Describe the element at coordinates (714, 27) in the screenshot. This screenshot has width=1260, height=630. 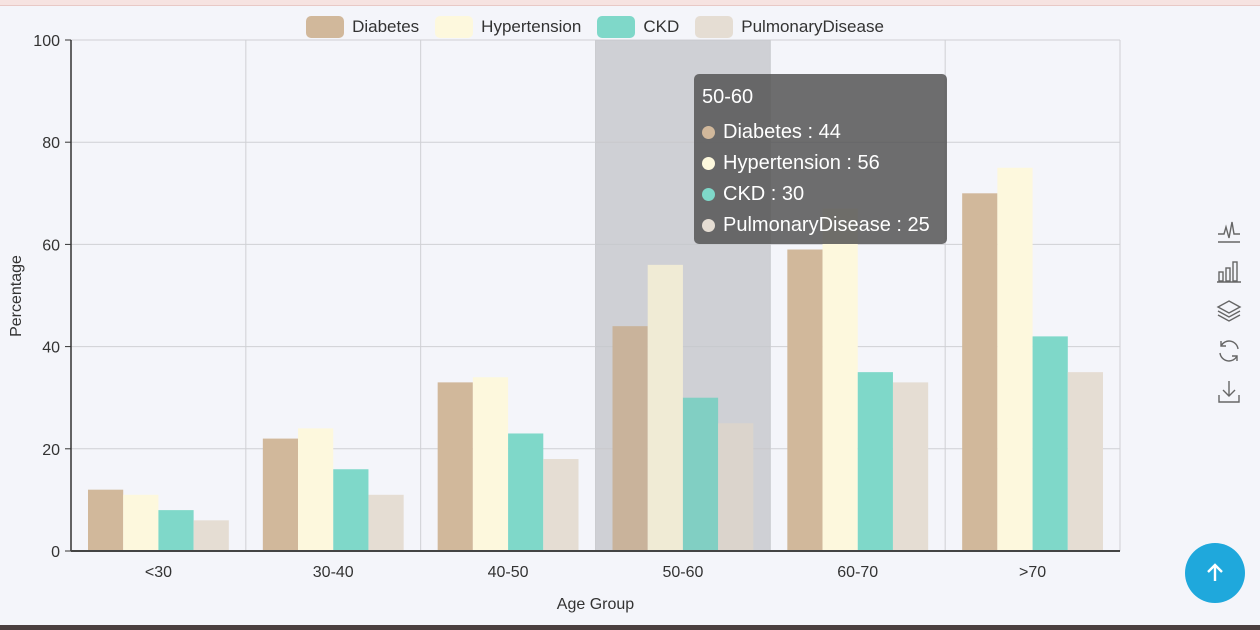
I see `legend-swatch-pulmonarydisease` at that location.